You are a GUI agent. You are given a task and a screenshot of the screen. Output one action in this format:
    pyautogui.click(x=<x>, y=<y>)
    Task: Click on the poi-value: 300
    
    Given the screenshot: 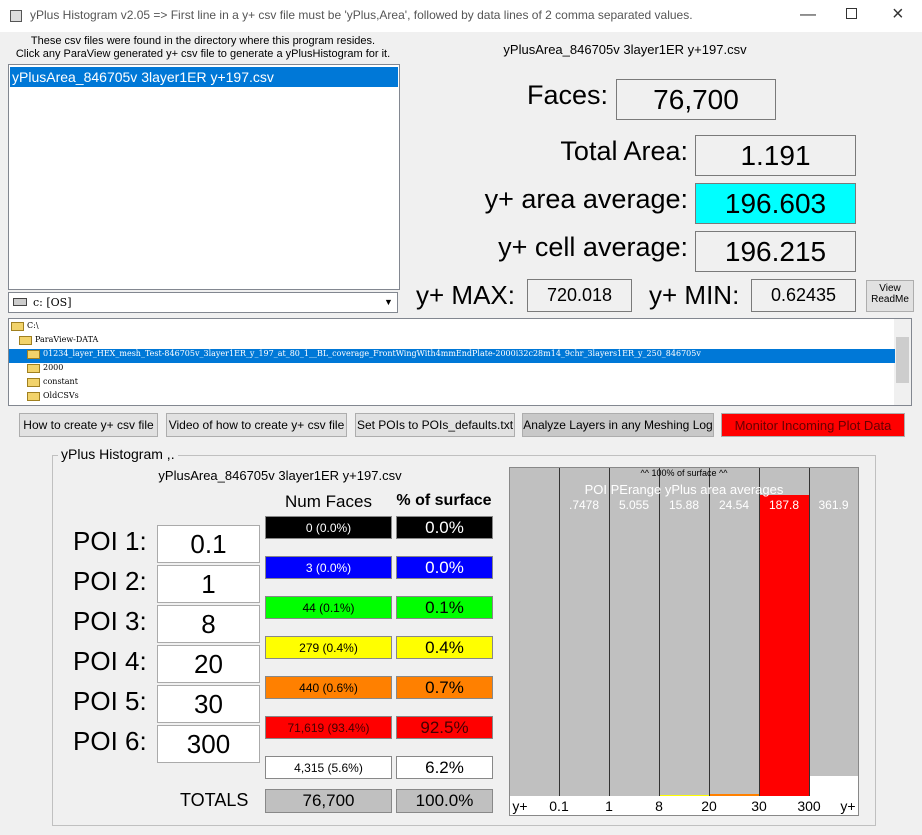 What is the action you would take?
    pyautogui.click(x=208, y=744)
    